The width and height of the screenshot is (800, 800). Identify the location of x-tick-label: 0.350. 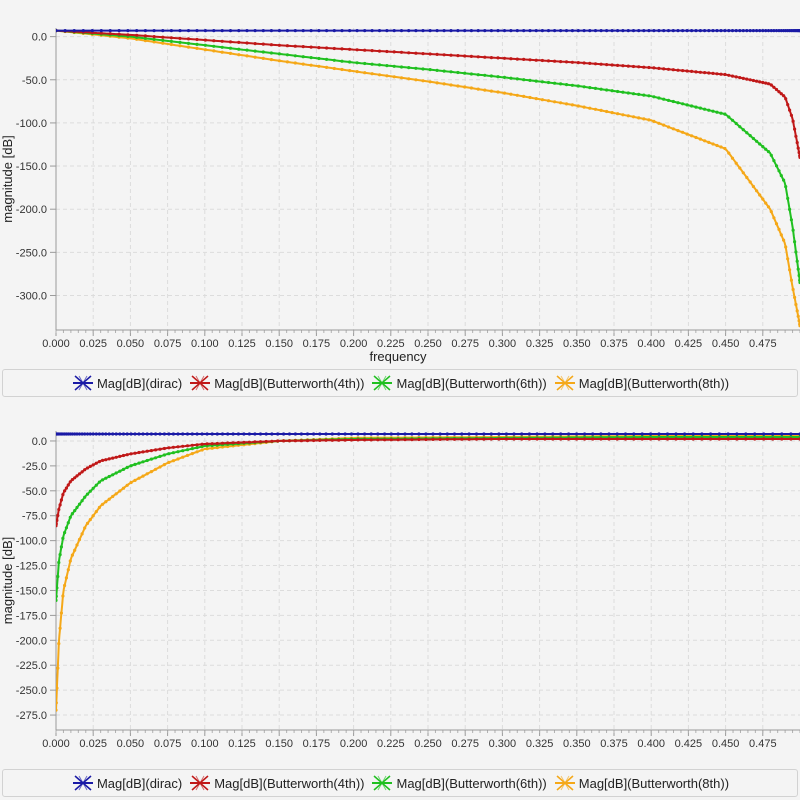
(577, 344).